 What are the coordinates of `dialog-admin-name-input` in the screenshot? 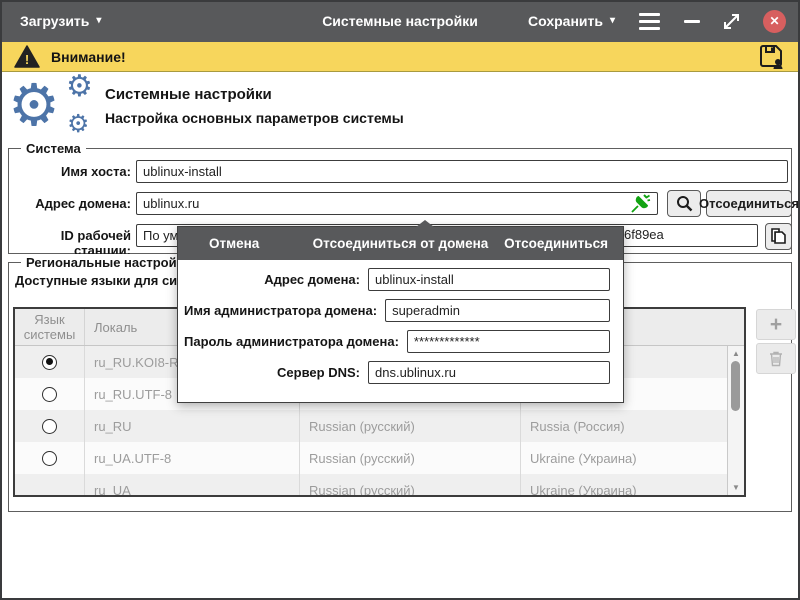 It's located at (497, 310).